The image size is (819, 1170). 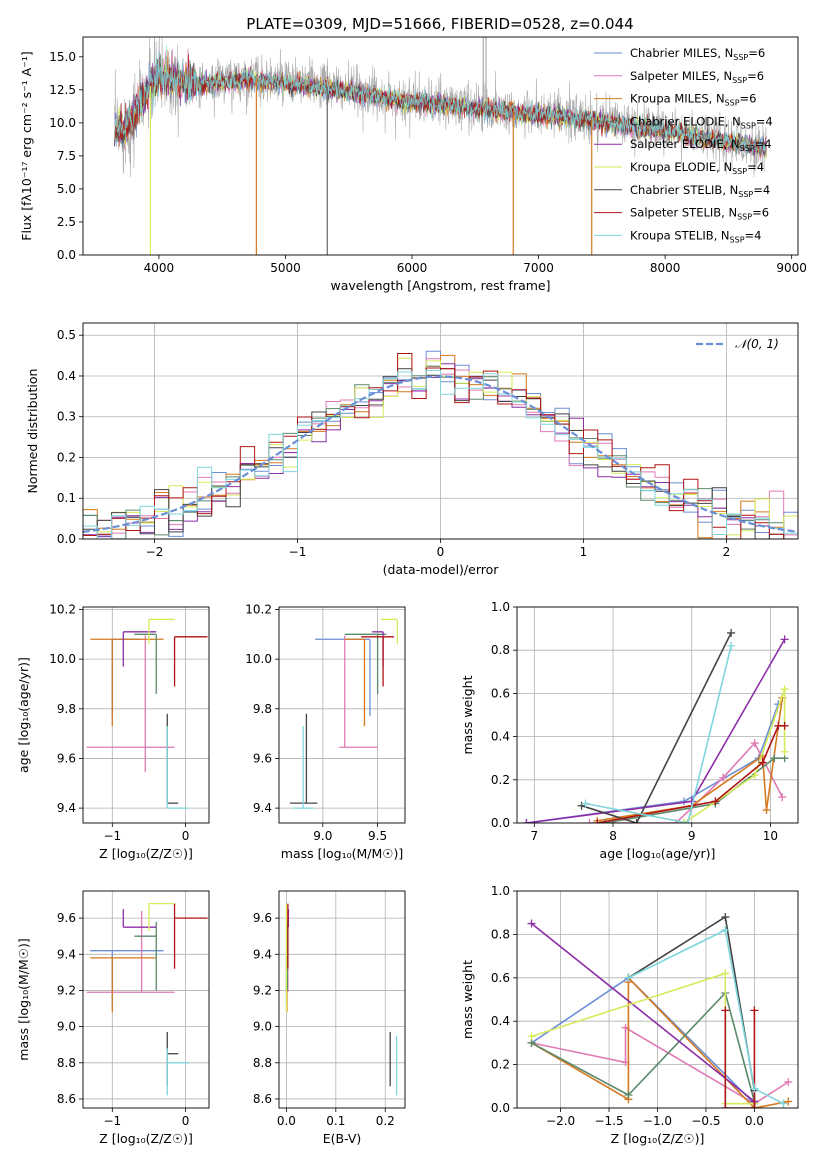 I want to click on x-tick-label: −1.5, so click(x=608, y=1121).